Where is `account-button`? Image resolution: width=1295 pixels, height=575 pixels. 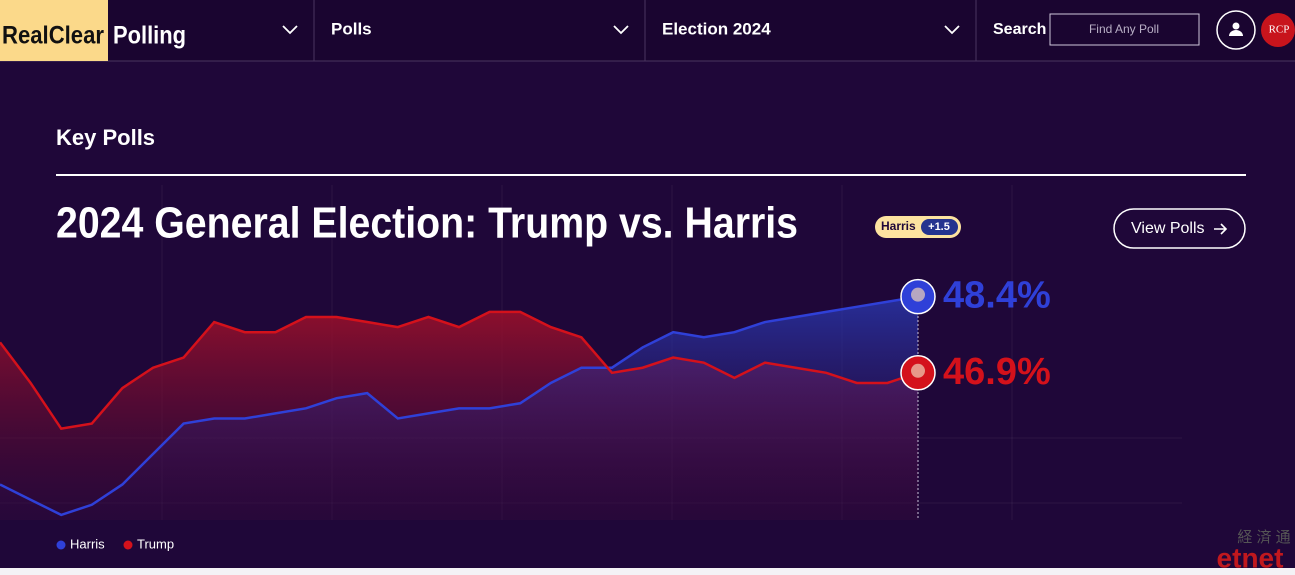
account-button is located at coordinates (1236, 30).